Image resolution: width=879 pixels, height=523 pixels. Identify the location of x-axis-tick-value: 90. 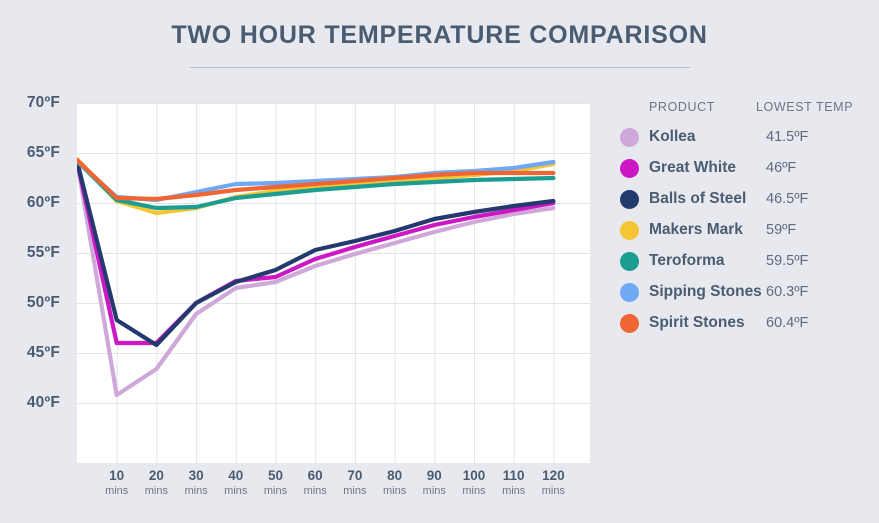
(434, 475).